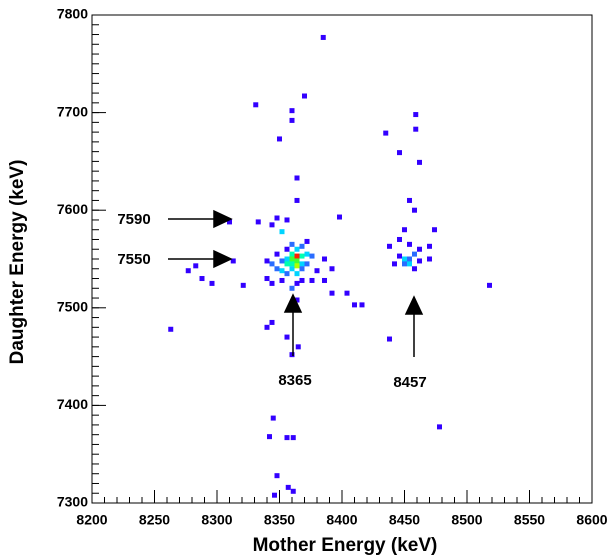 This screenshot has height=557, width=613. Describe the element at coordinates (409, 382) in the screenshot. I see `annotation: 8457` at that location.